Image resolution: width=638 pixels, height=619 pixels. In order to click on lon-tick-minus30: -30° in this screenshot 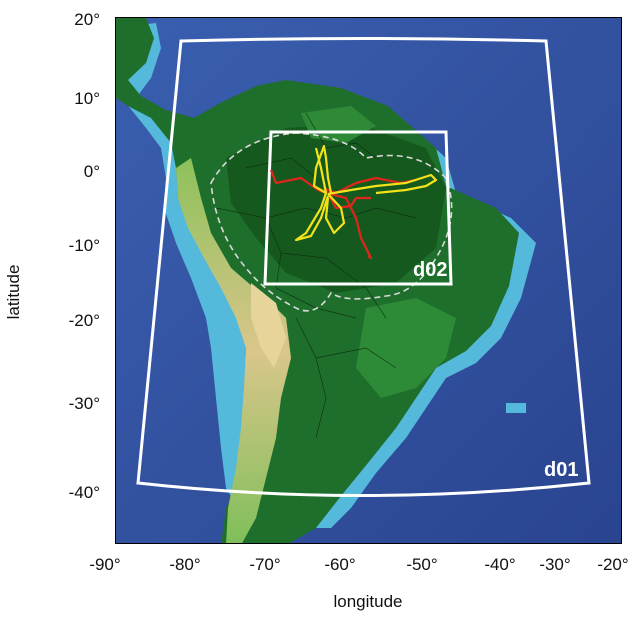, I will do `click(555, 564)`.